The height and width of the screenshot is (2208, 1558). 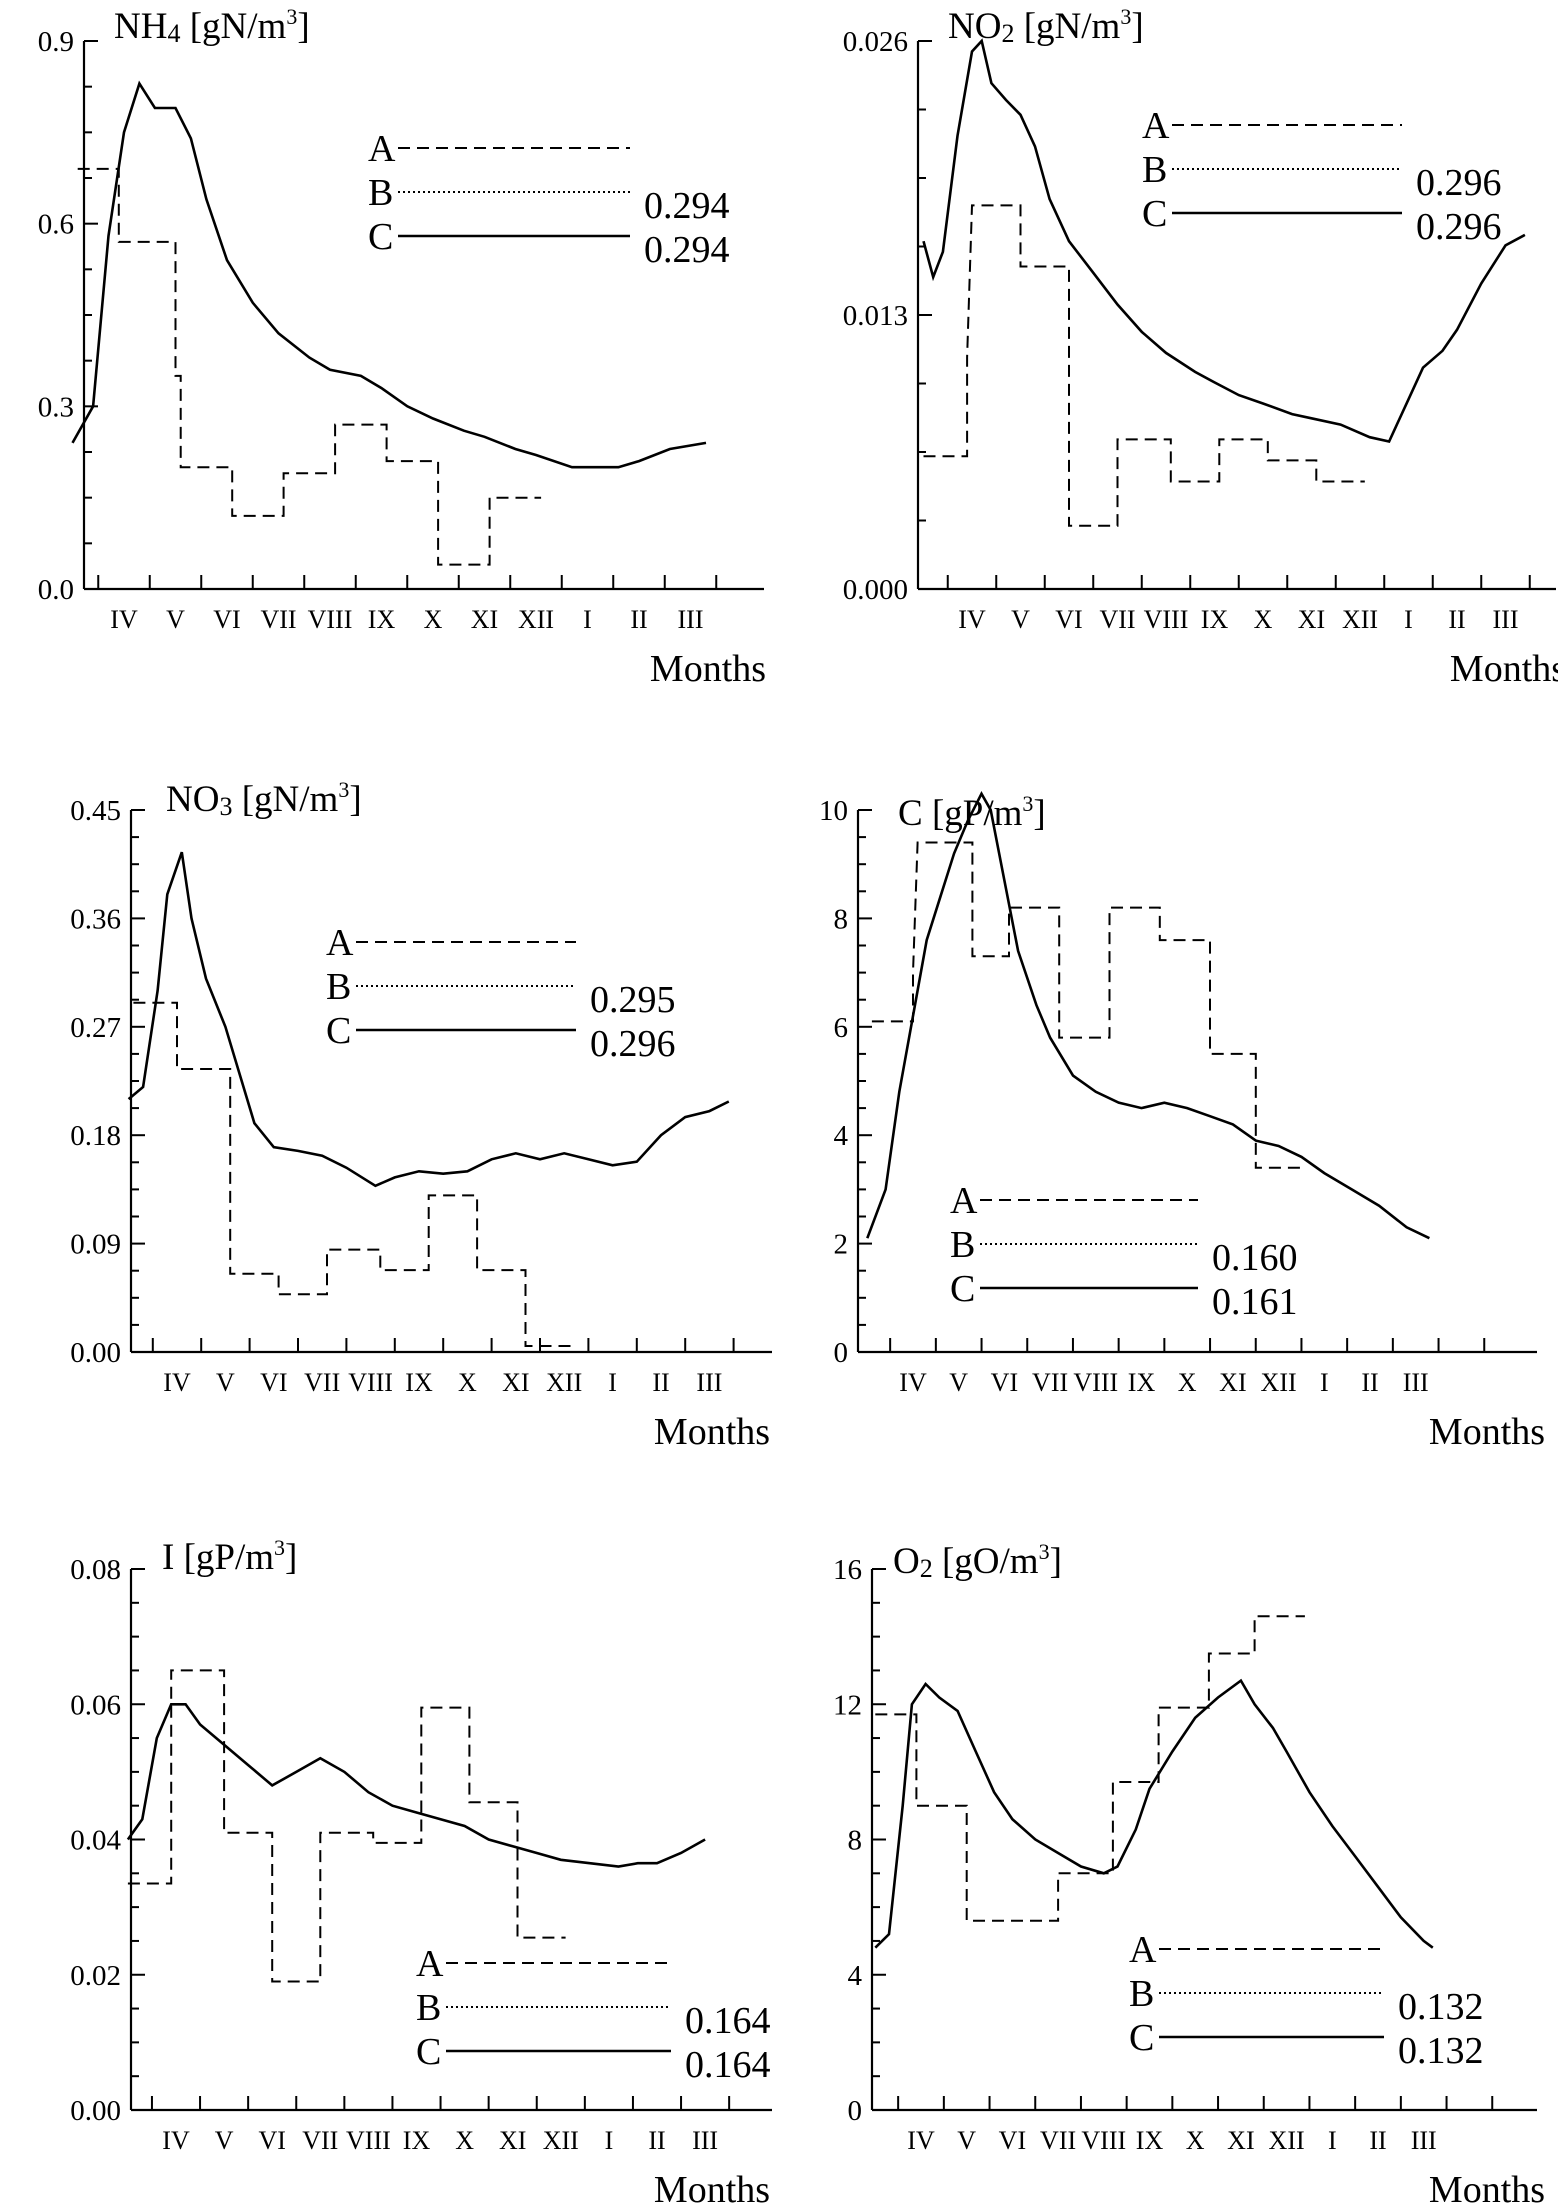 What do you see at coordinates (1255, 1302) in the screenshot?
I see `legend-value: 0.161` at bounding box center [1255, 1302].